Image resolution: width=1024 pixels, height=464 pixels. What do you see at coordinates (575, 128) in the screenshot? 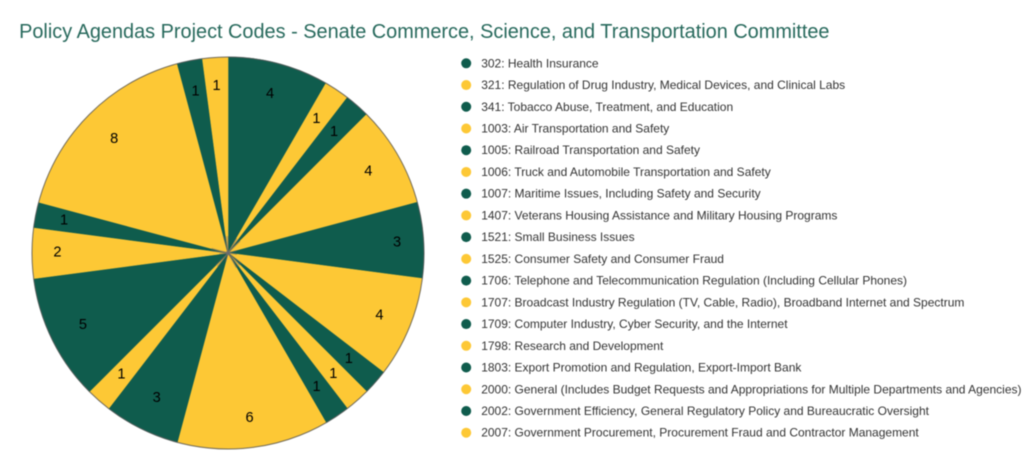
I see `svg-text:1003: Air Transportation and S: 1003: Air Transportation and Safety` at bounding box center [575, 128].